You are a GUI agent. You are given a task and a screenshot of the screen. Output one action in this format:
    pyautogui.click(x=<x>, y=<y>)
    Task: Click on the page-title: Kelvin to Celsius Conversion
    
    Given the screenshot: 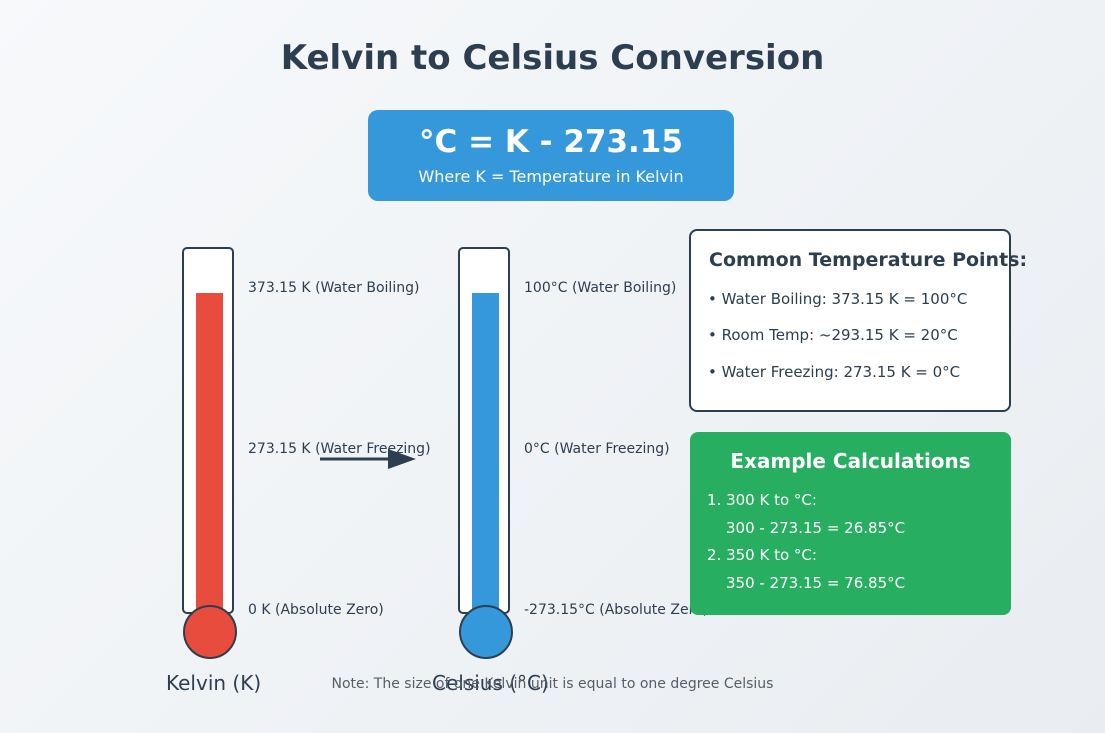 What is the action you would take?
    pyautogui.click(x=552, y=58)
    